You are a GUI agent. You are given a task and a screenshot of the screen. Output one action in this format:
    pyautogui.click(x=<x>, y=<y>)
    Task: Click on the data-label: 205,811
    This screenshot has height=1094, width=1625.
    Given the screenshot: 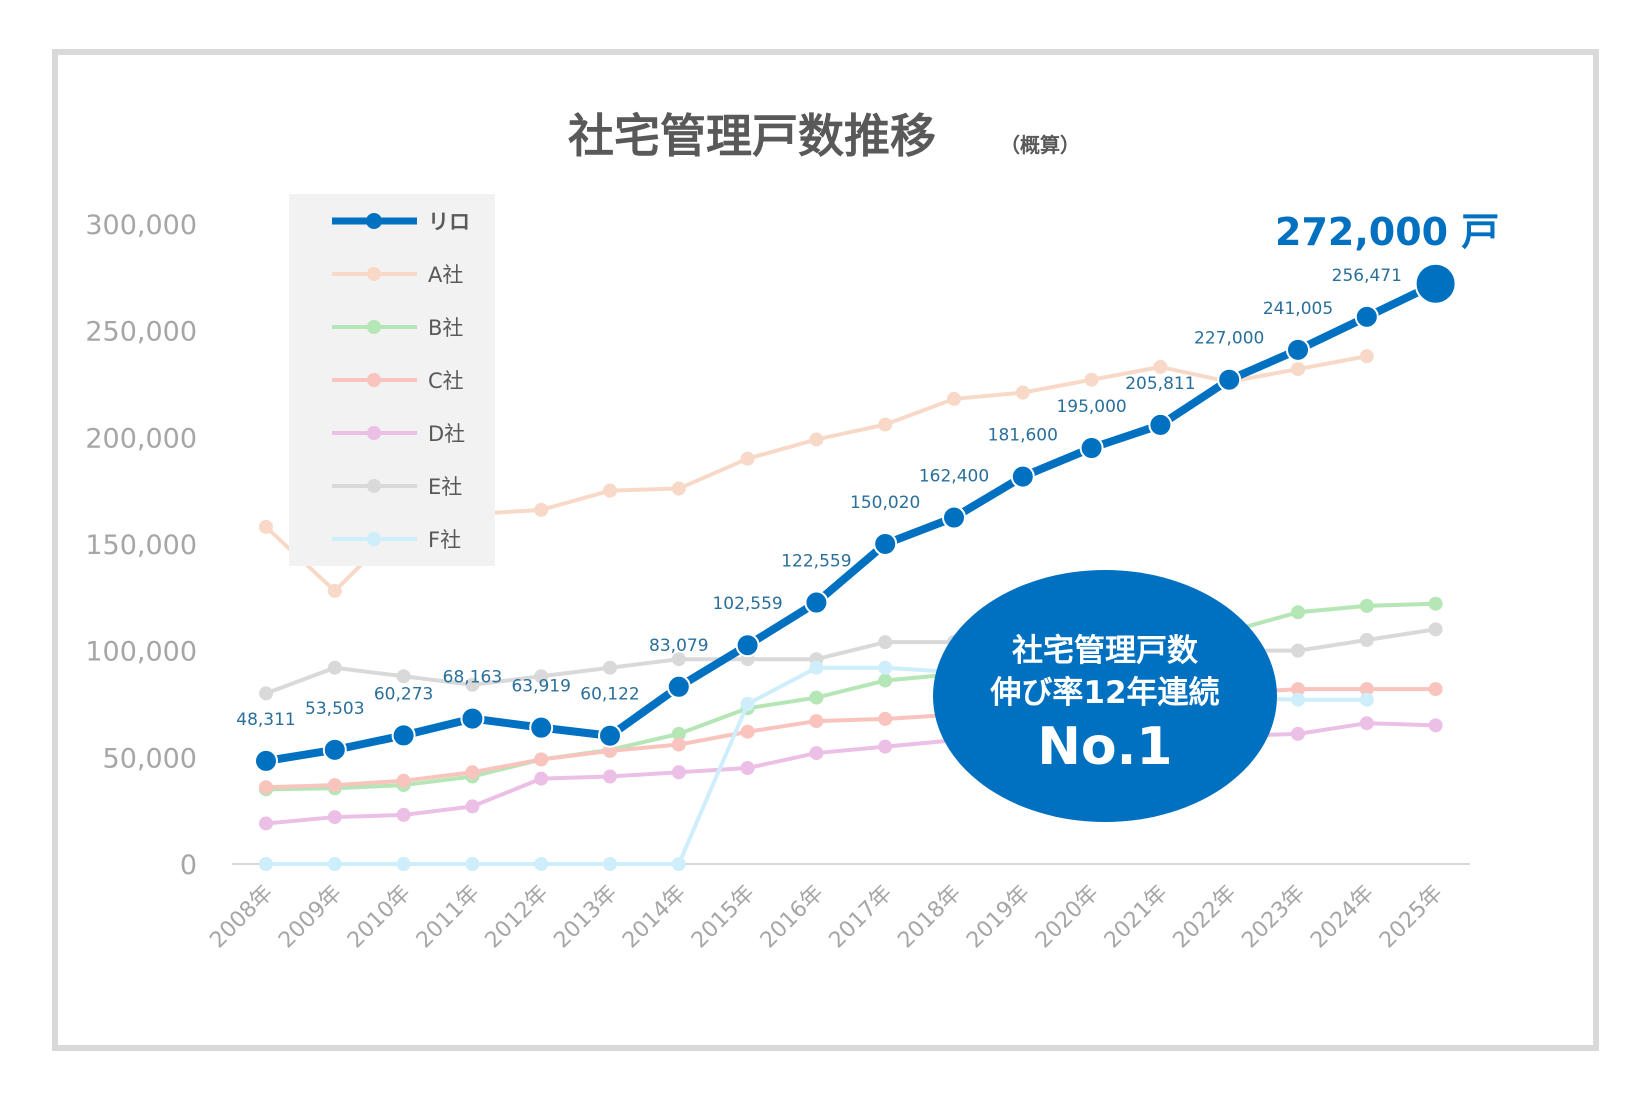 What is the action you would take?
    pyautogui.click(x=1160, y=384)
    